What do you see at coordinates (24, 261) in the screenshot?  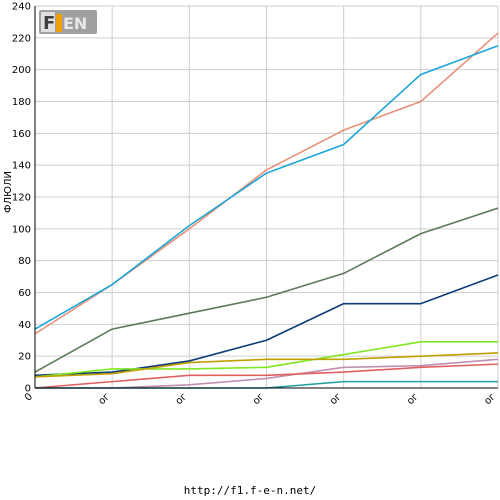 I see `y-tick-label: 80` at bounding box center [24, 261].